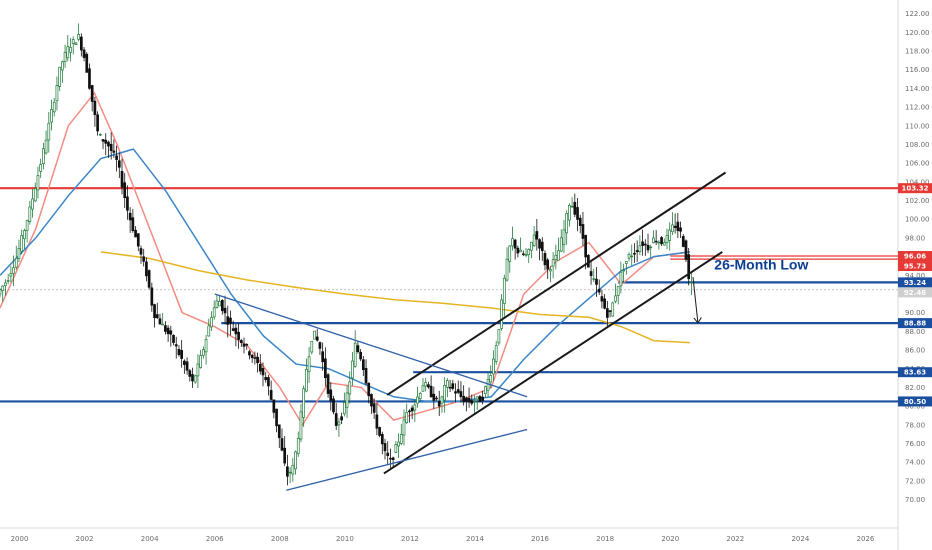 The image size is (932, 550). Describe the element at coordinates (915, 332) in the screenshot. I see `y-tick-label: 88.00` at that location.